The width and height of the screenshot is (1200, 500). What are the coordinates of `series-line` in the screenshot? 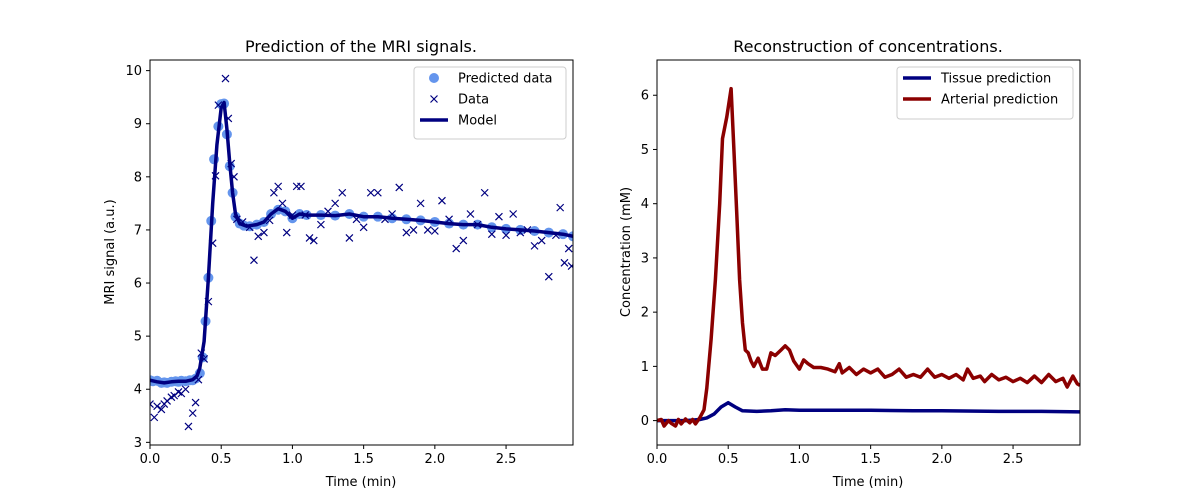 It's located at (868, 411).